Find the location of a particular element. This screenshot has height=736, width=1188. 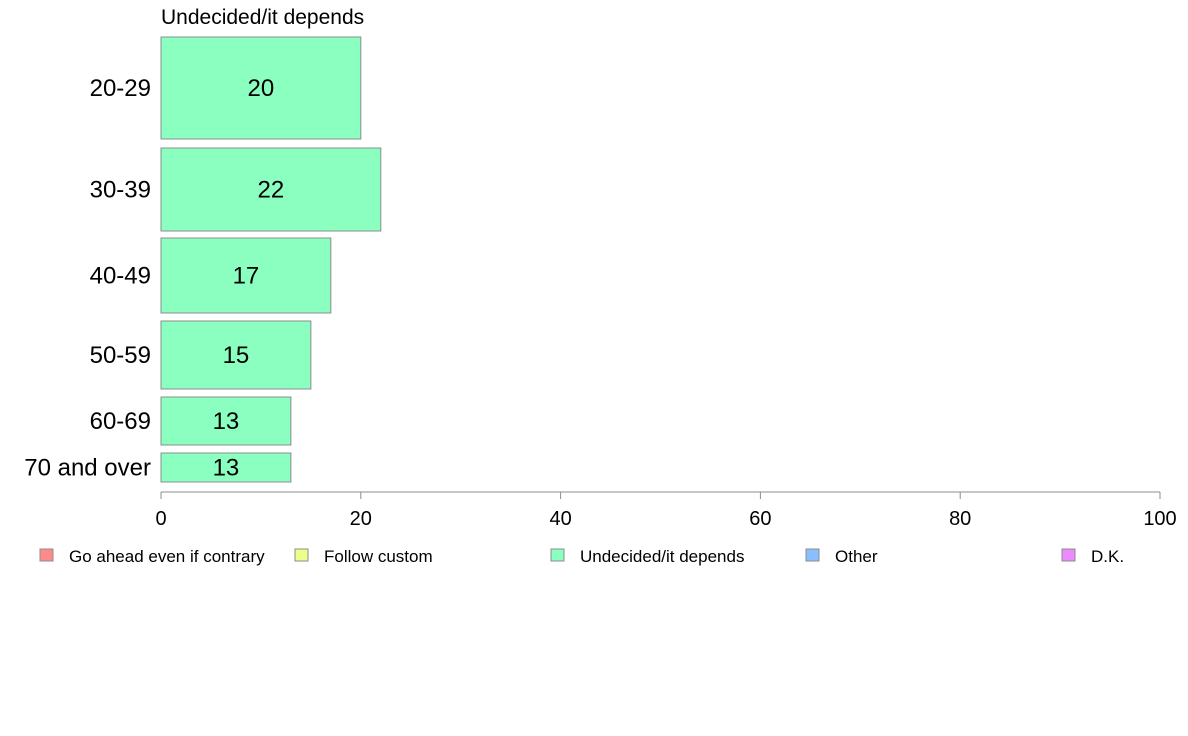

bar-value-label: 20 is located at coordinates (261, 88).